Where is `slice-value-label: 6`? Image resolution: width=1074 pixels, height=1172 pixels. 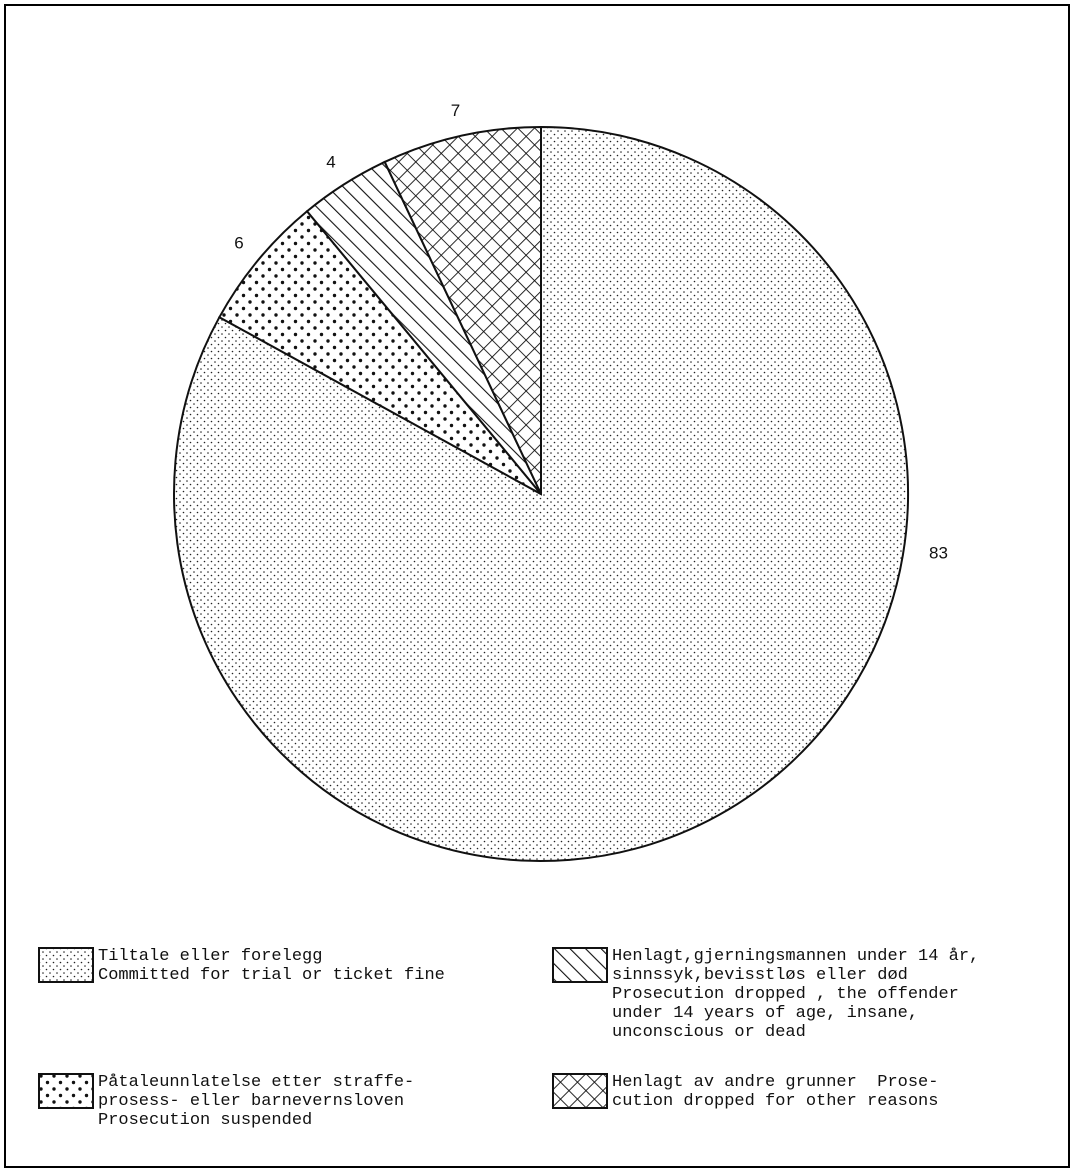
slice-value-label: 6 is located at coordinates (238, 243).